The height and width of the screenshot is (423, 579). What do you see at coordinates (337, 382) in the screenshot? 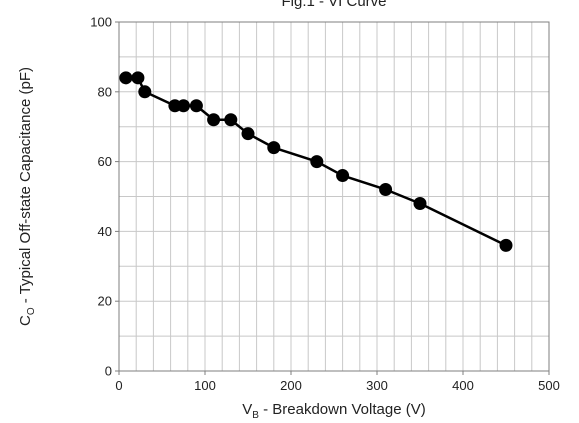
I see `x-axis-ticks: 0 100 200 300 400 500` at bounding box center [337, 382].